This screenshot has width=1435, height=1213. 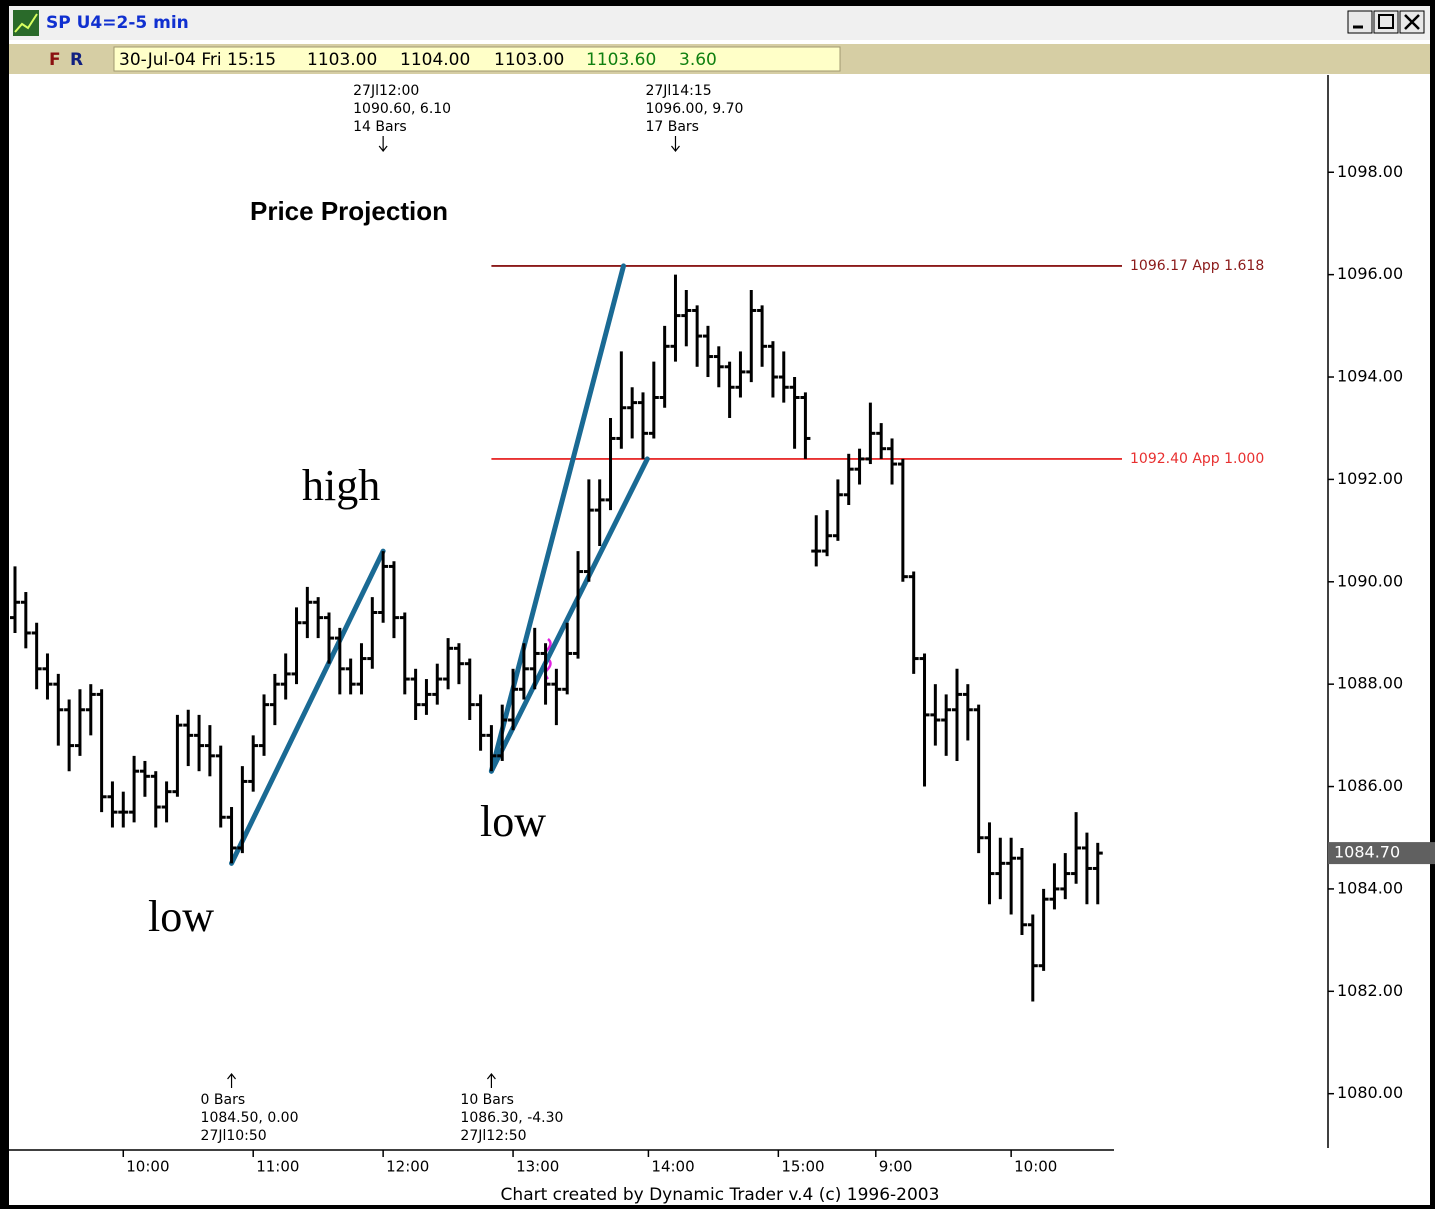 I want to click on y-tick-label: 1088.00, so click(x=1370, y=683).